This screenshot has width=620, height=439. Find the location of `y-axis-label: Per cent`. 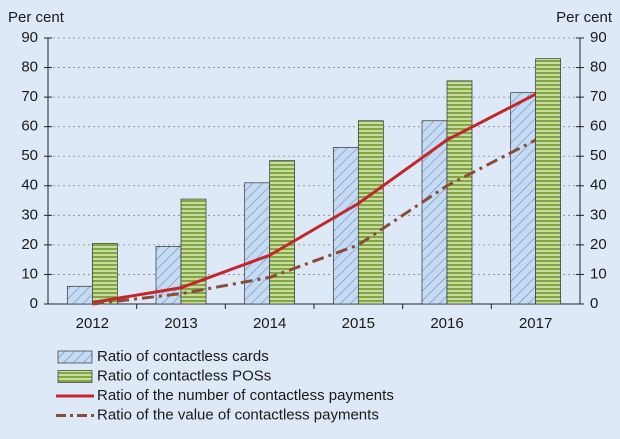

y-axis-label: Per cent is located at coordinates (36, 17).